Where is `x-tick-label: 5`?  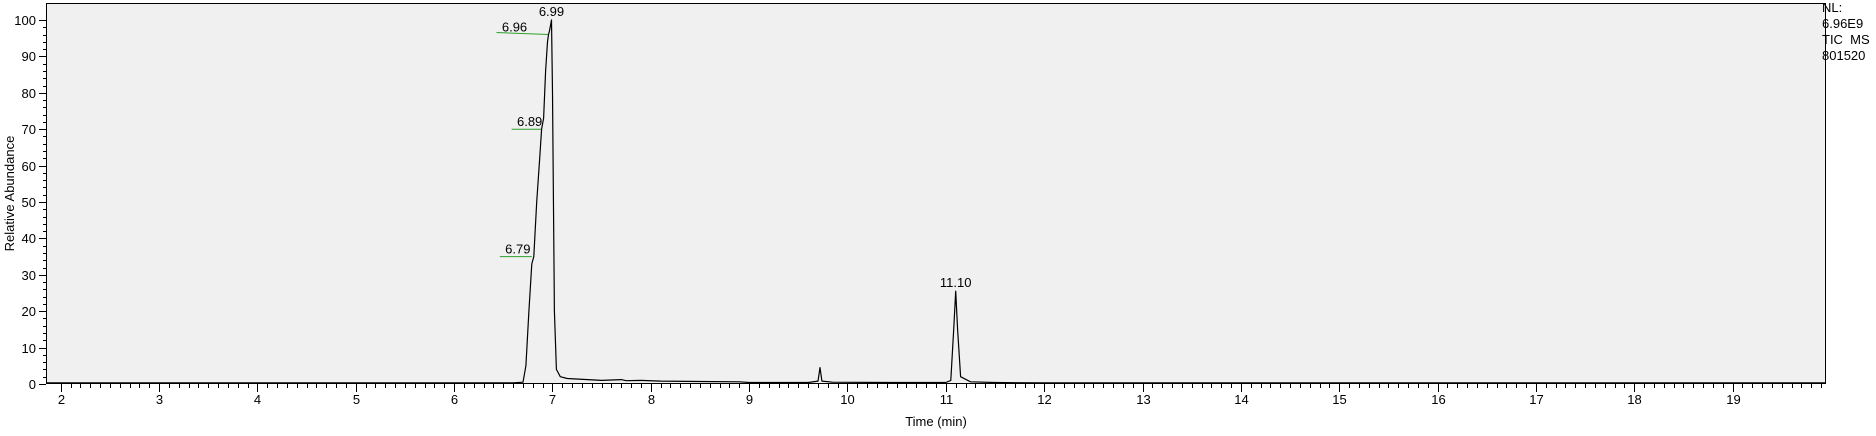
x-tick-label: 5 is located at coordinates (356, 399).